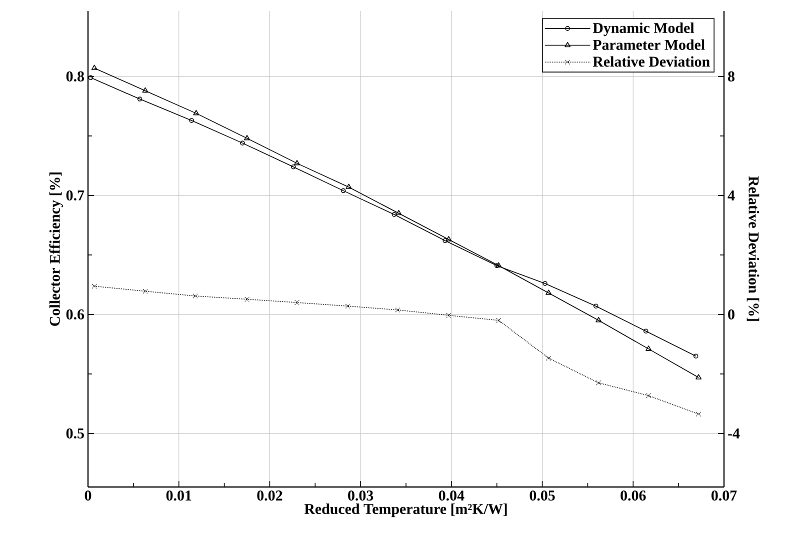  I want to click on y-tick-label: 0.8, so click(75, 76).